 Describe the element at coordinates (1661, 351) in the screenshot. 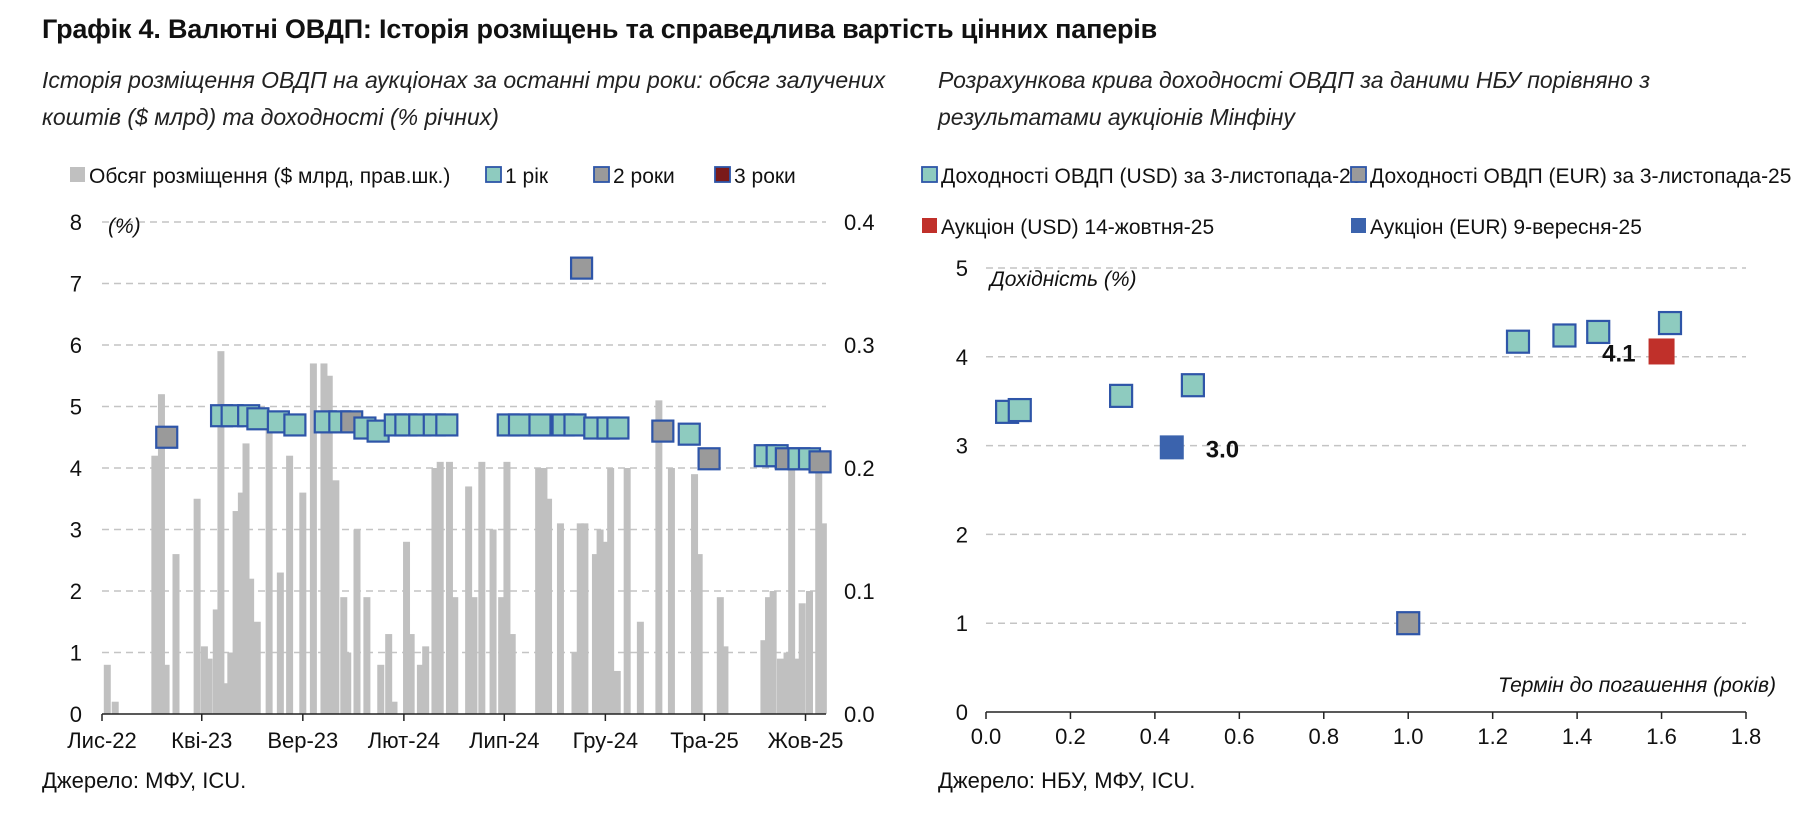

I see `usd-auction-point` at that location.